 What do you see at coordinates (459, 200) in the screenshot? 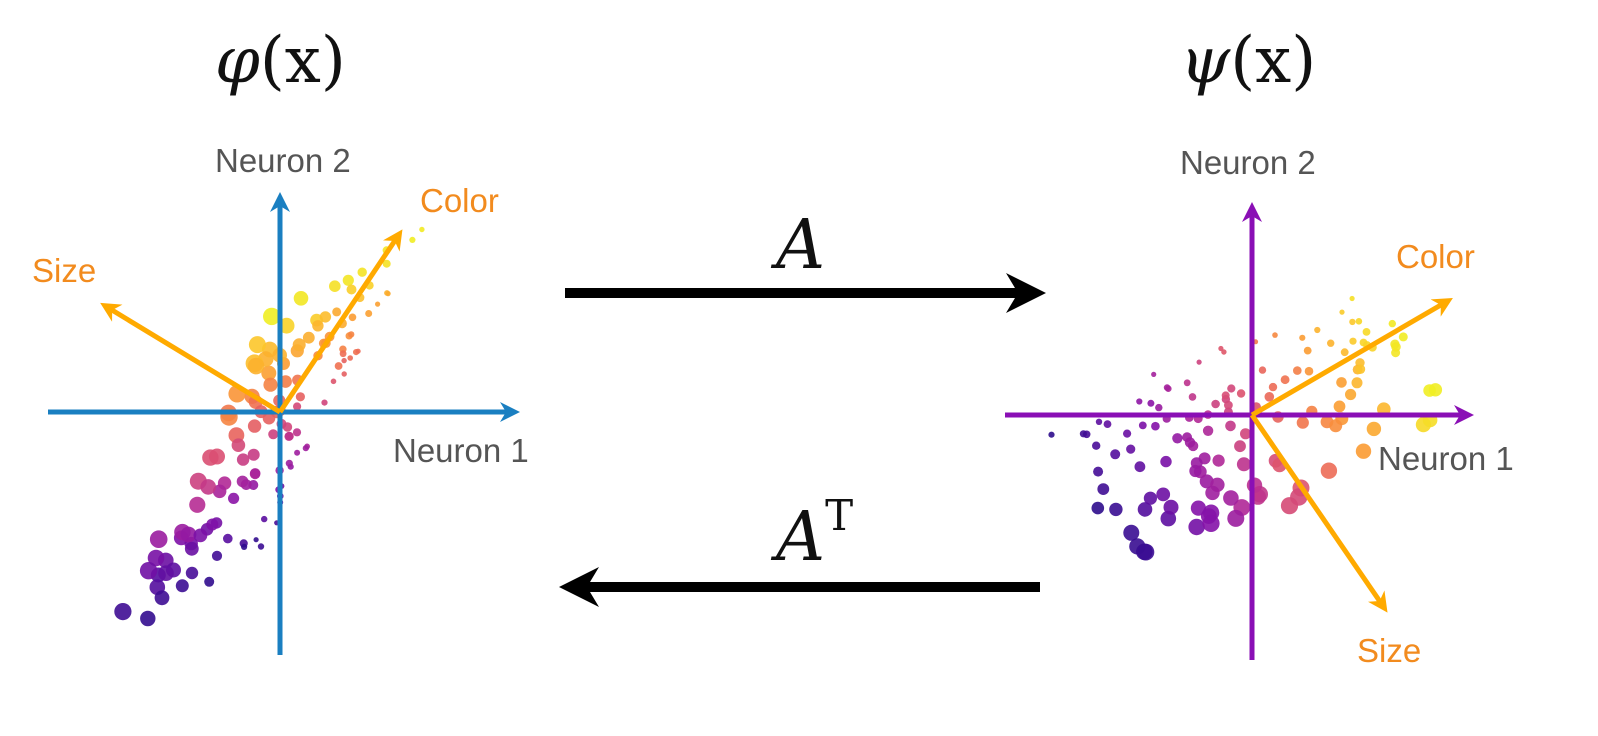
I see `left-color-feature-label: Color` at bounding box center [459, 200].